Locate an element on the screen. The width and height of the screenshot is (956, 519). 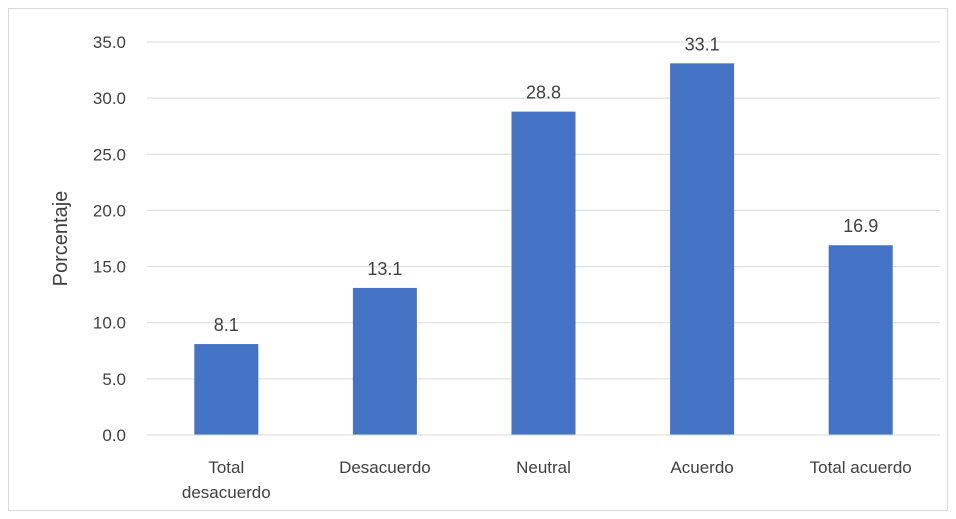
data-label: 28.8 is located at coordinates (543, 93).